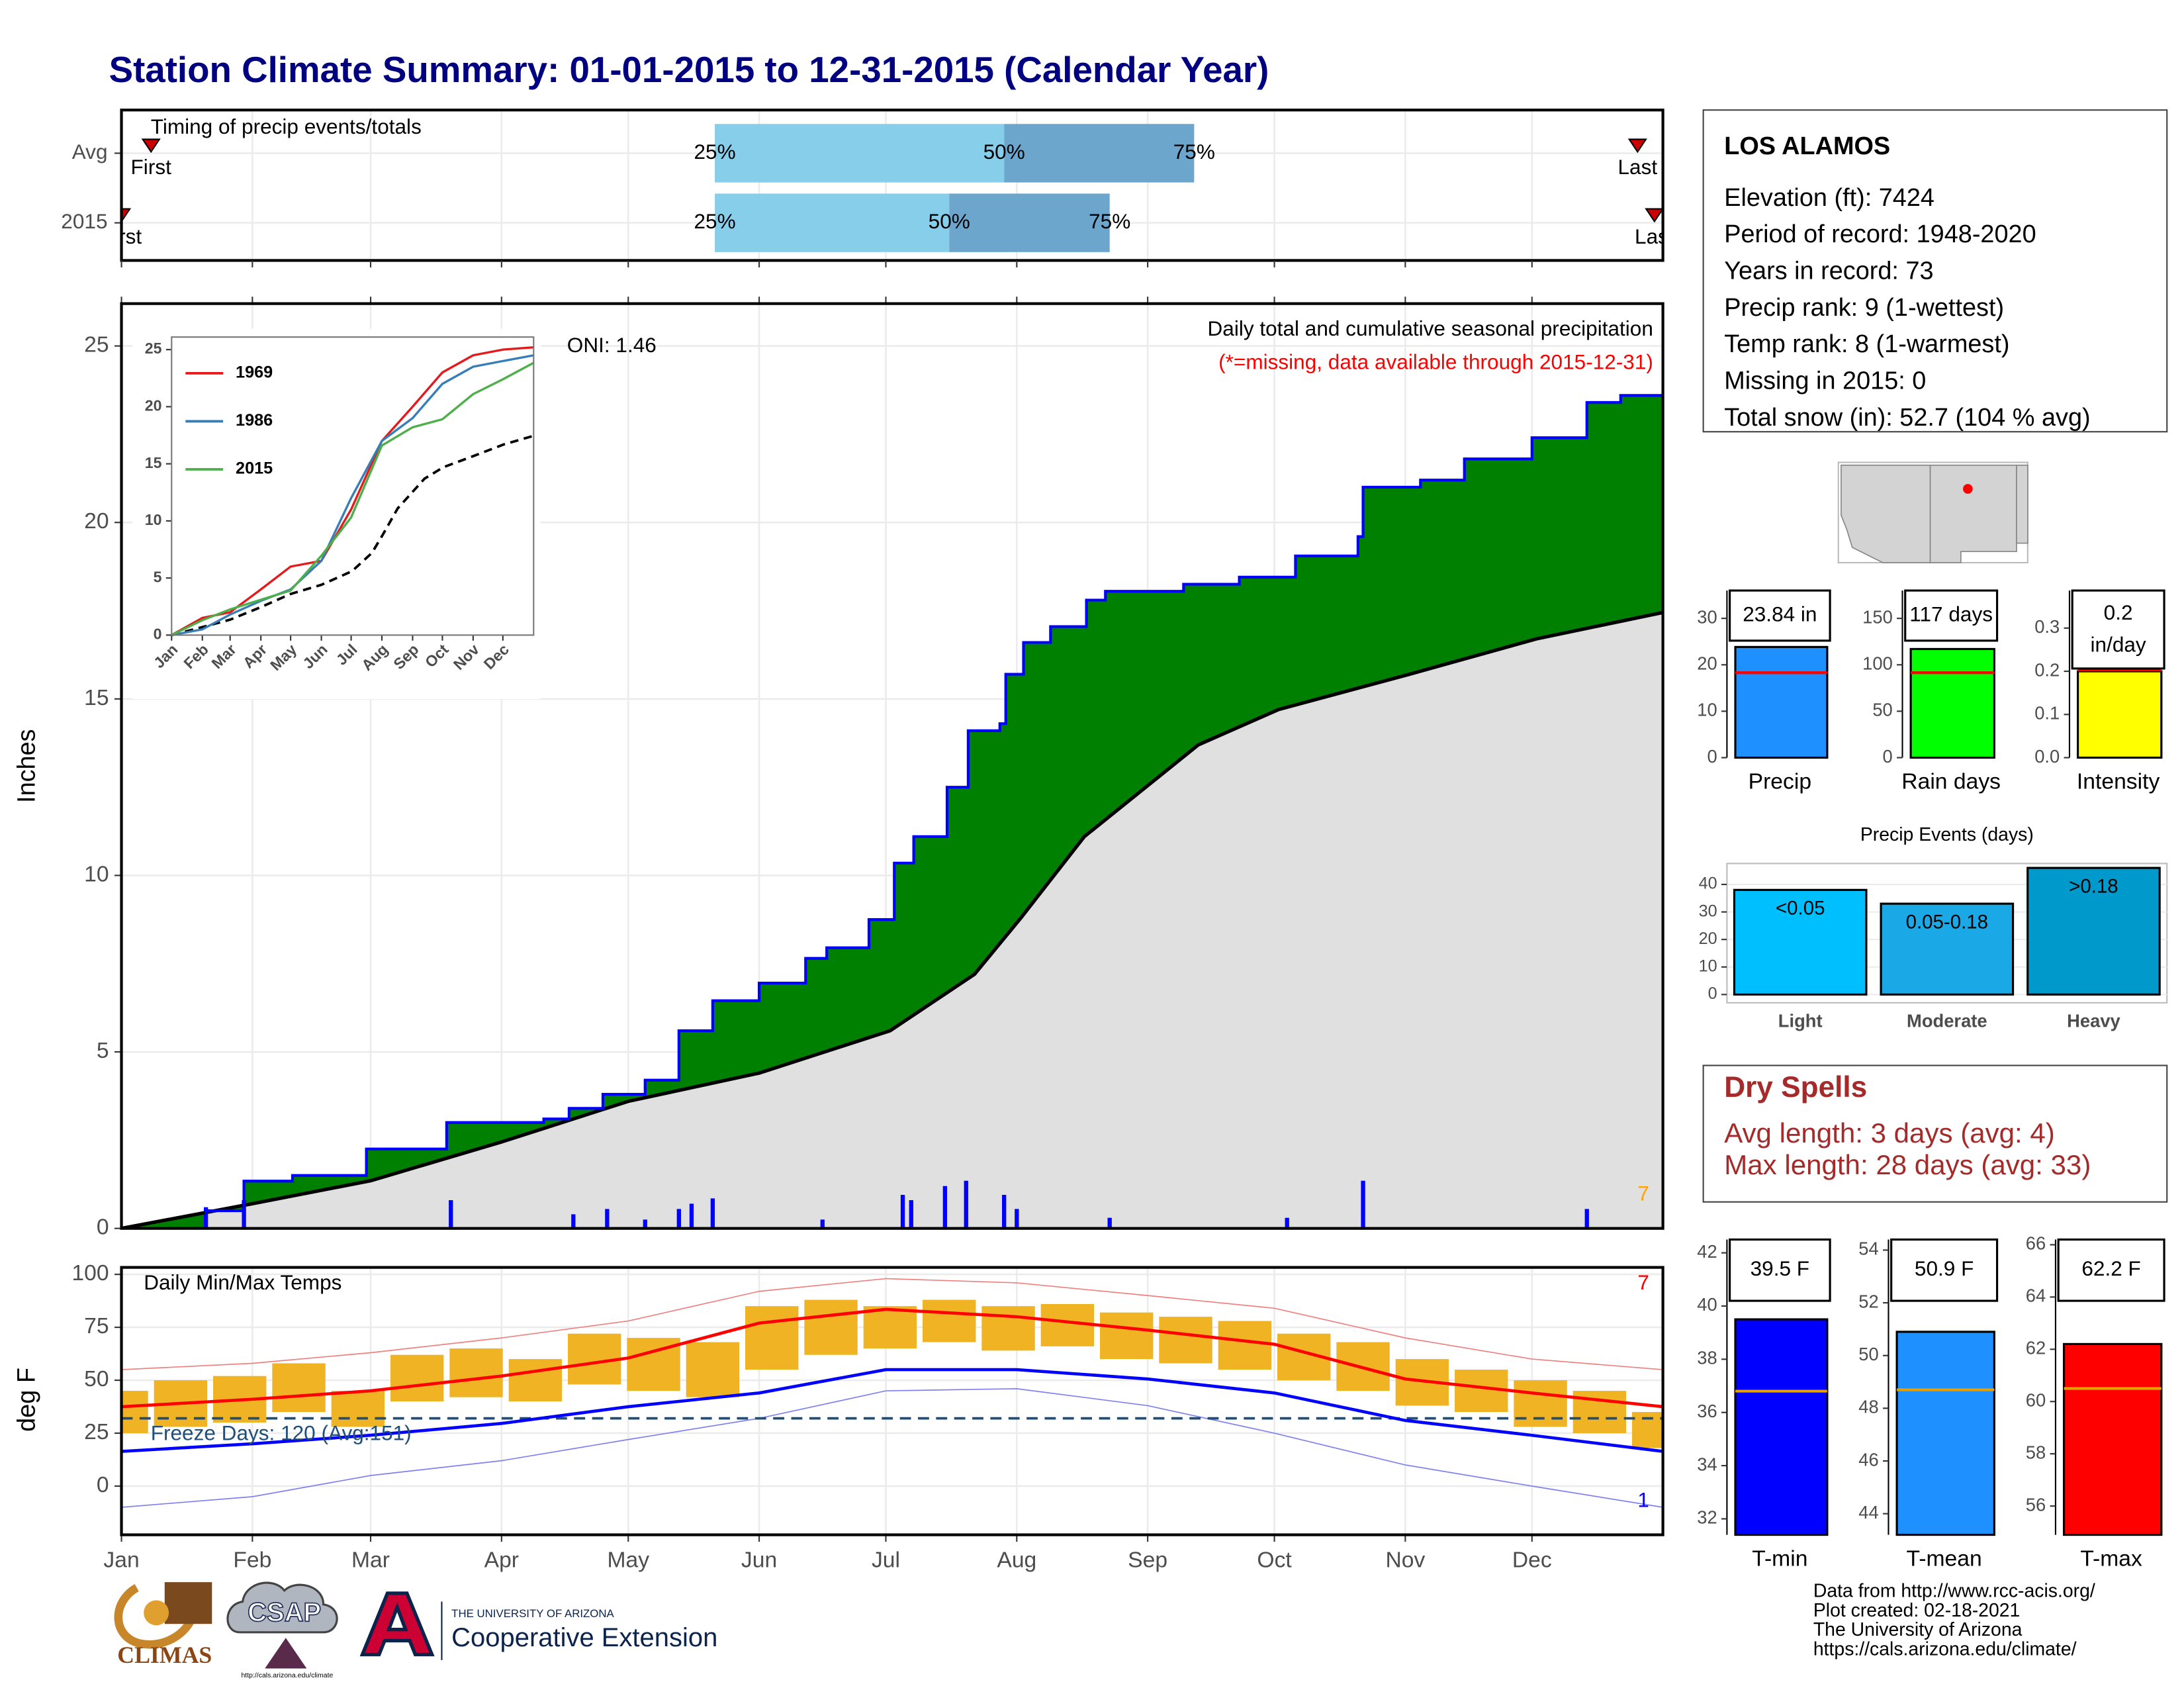 This screenshot has height=1688, width=2184. Describe the element at coordinates (97, 1326) in the screenshot. I see `y-tick-label: 75` at that location.